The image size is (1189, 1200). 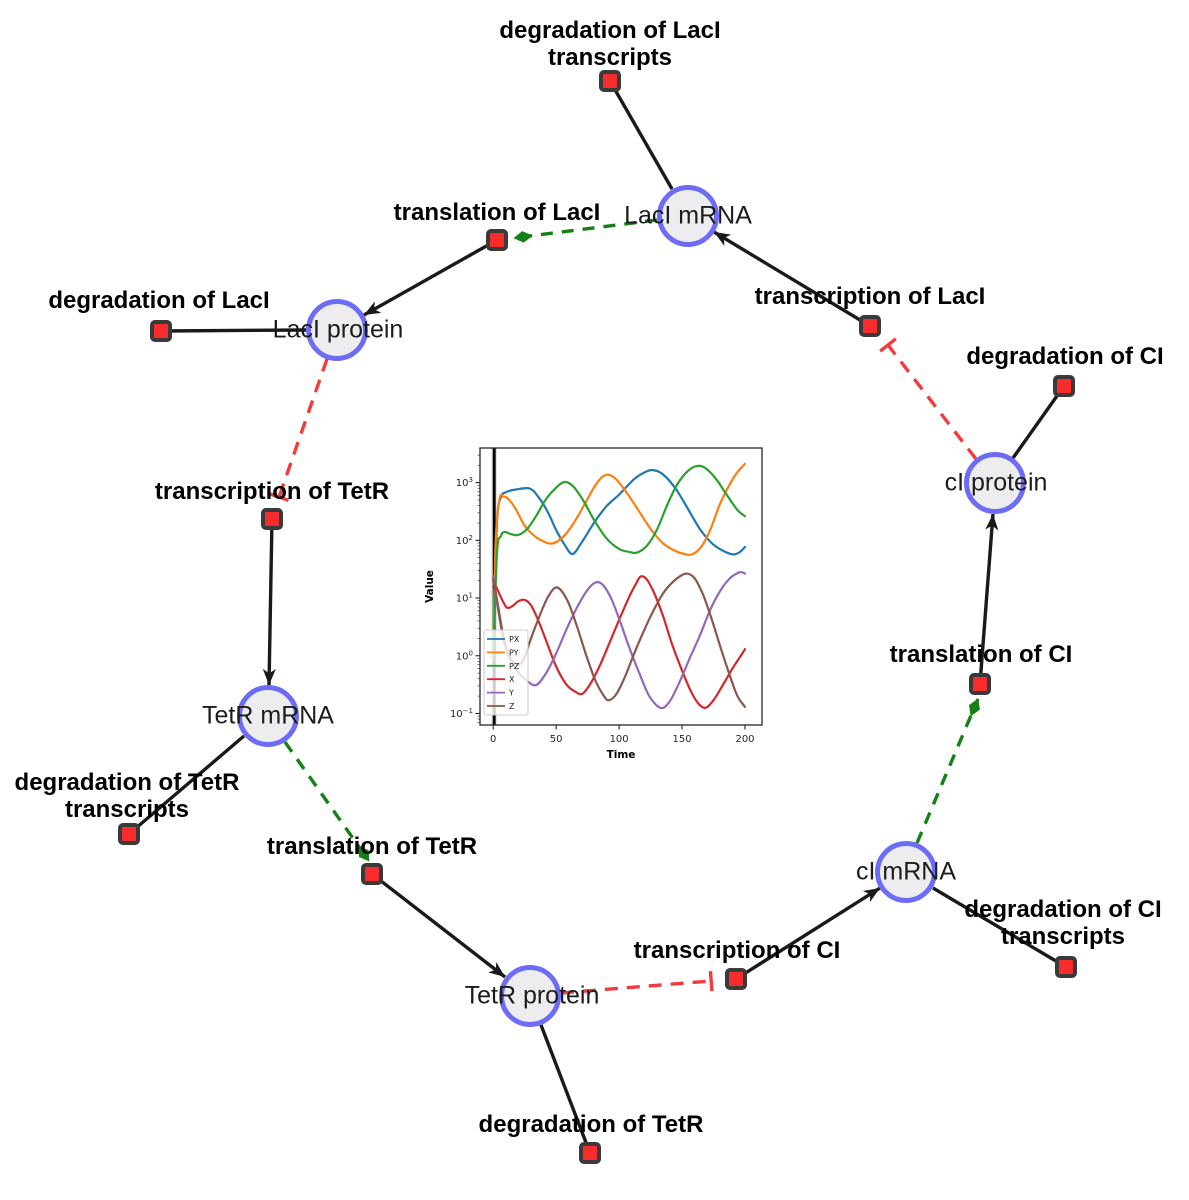 I want to click on label-deg-tetr: degradation of TetR, so click(x=591, y=1124).